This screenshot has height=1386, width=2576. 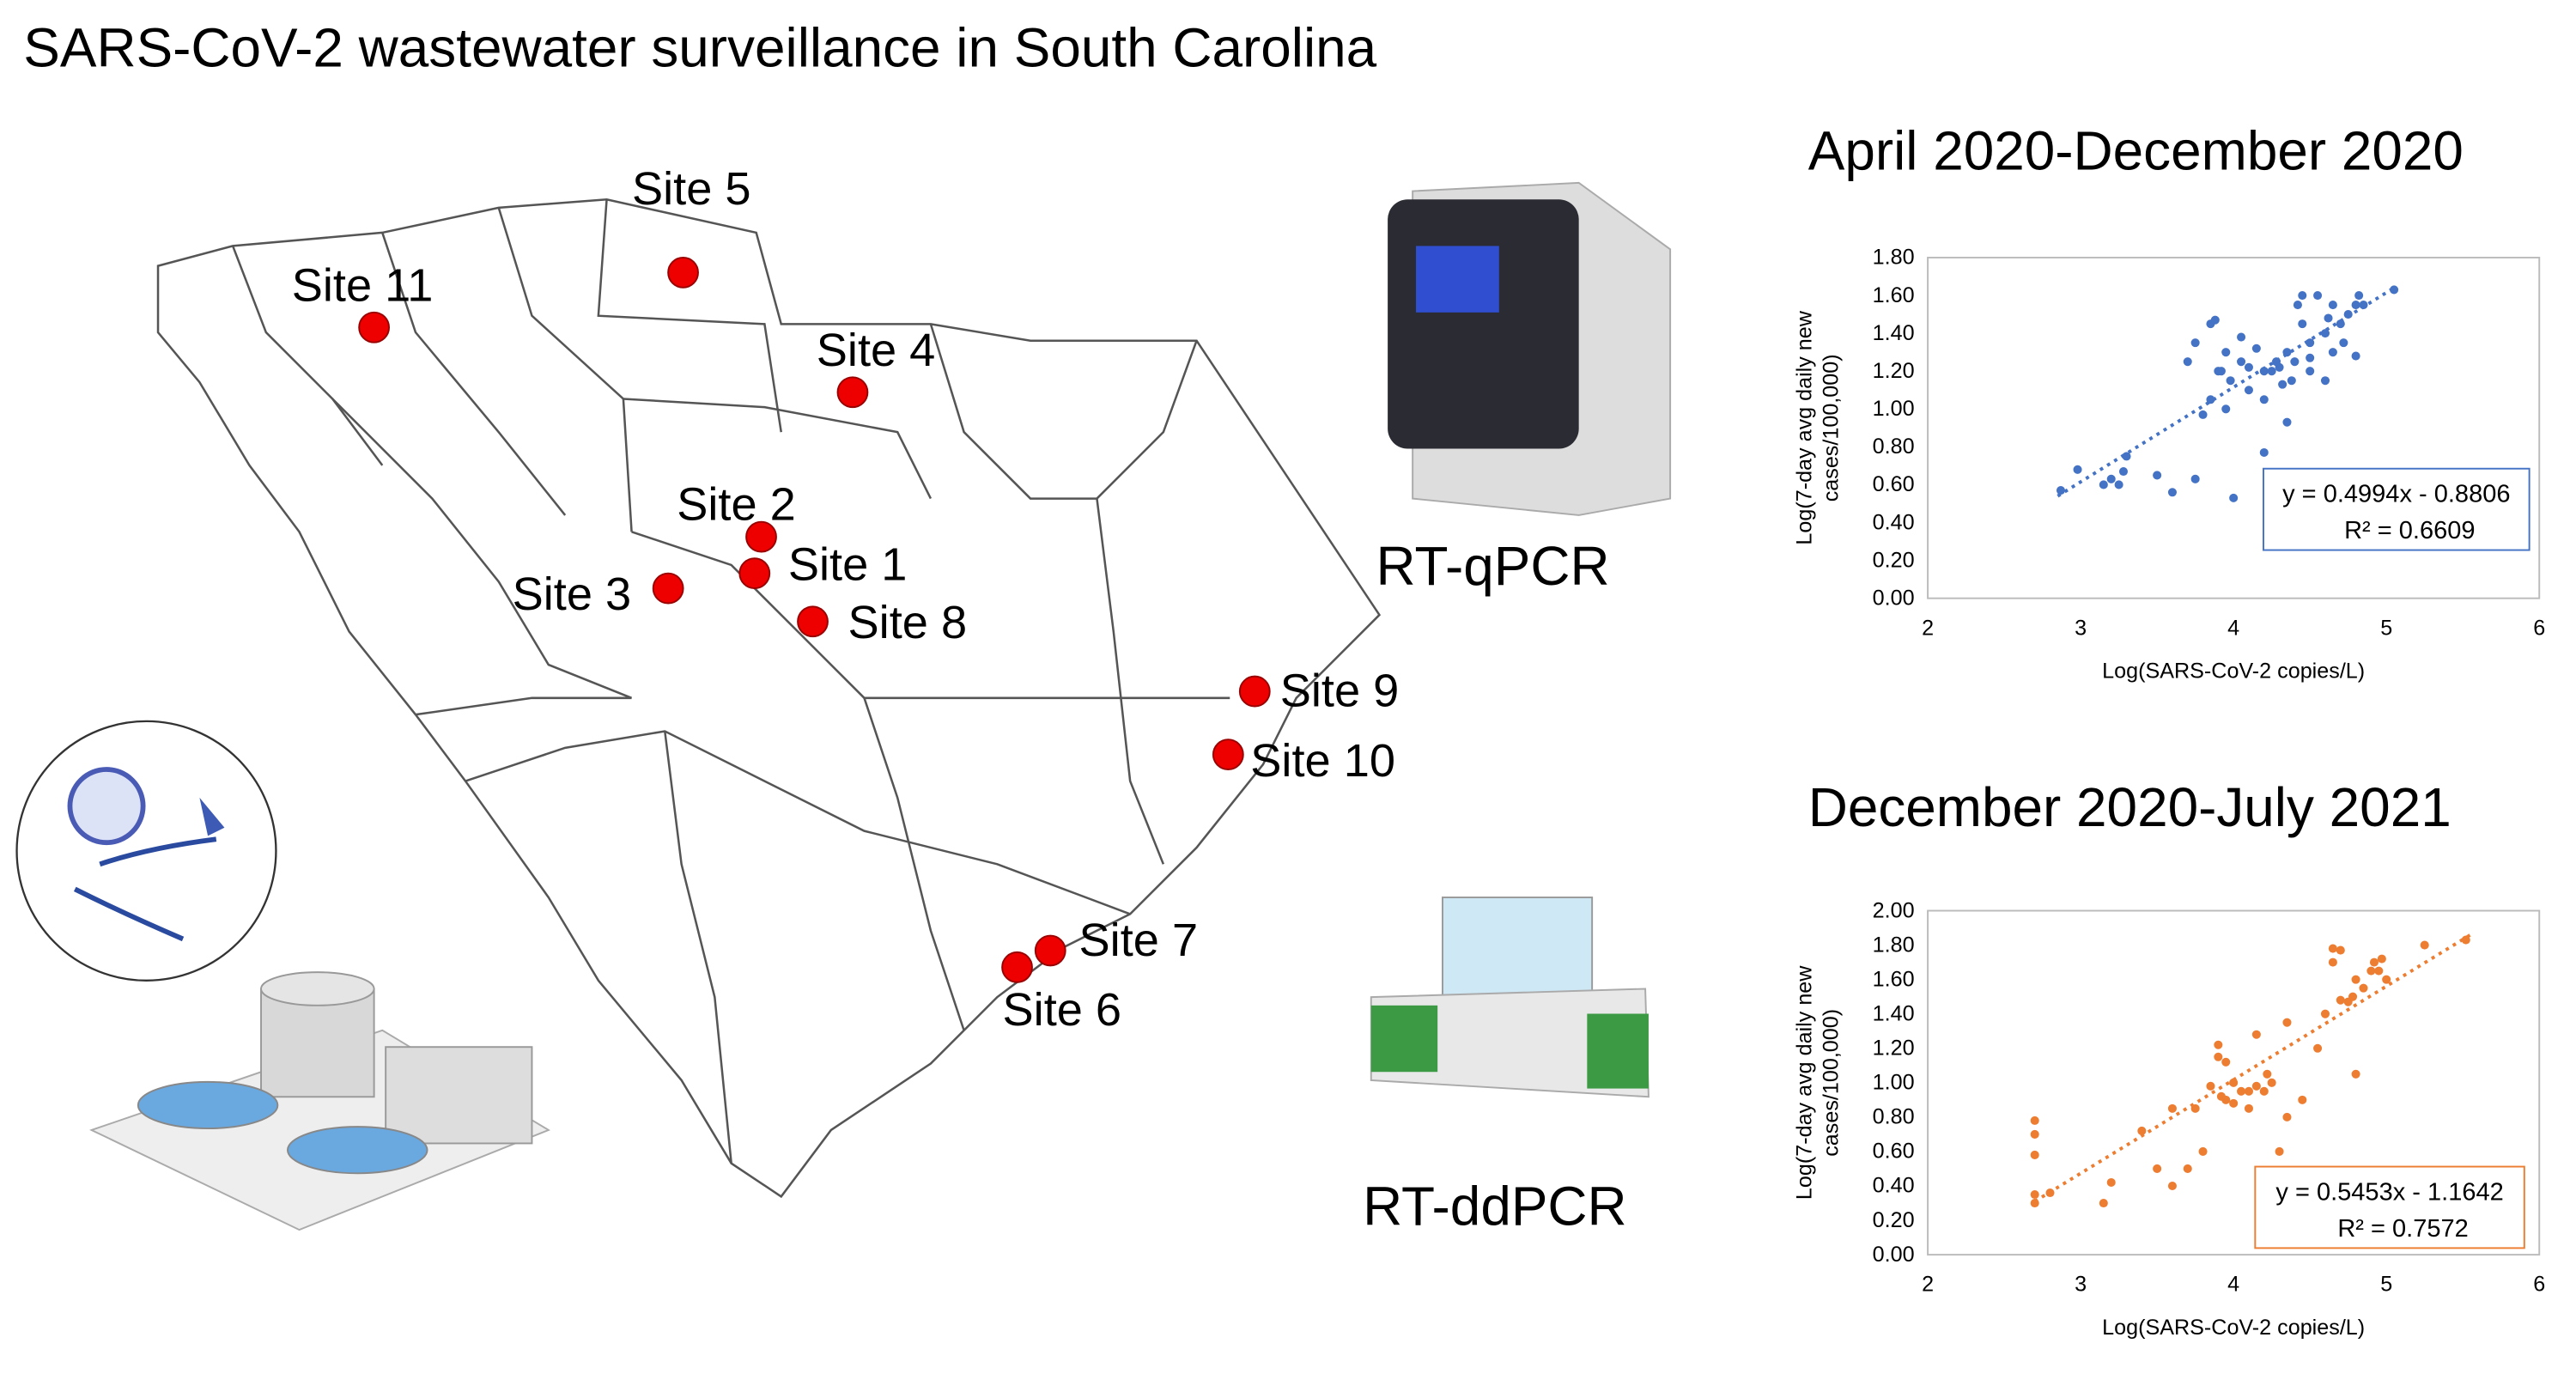 What do you see at coordinates (2386, 628) in the screenshot?
I see `x-tick-label: 5` at bounding box center [2386, 628].